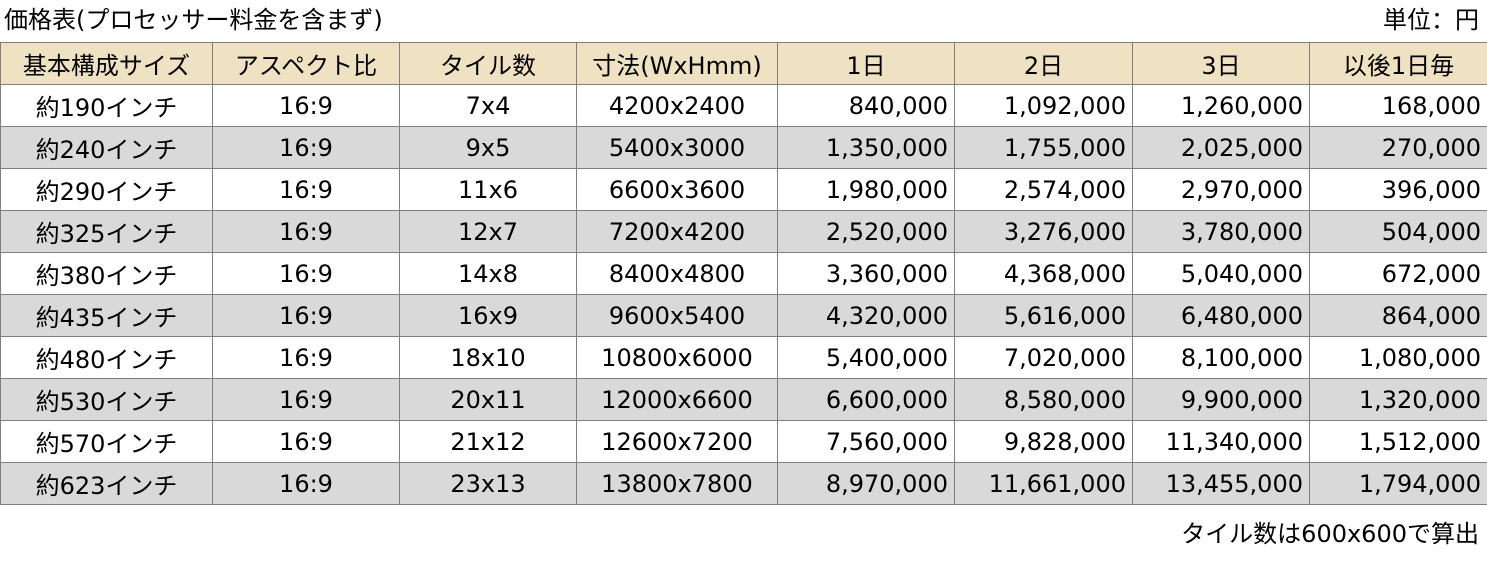  I want to click on cell-size: 約325インチ, so click(106, 231).